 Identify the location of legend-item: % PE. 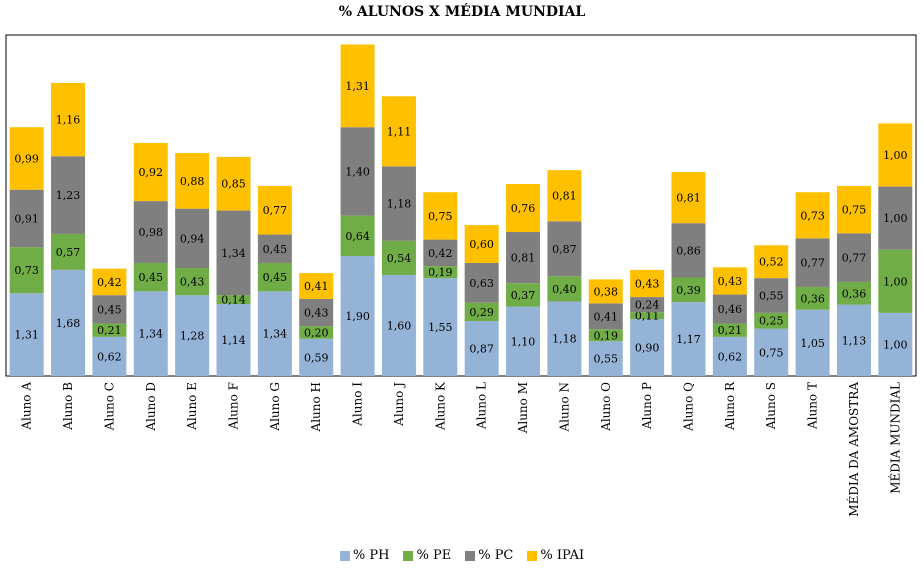
(427, 555).